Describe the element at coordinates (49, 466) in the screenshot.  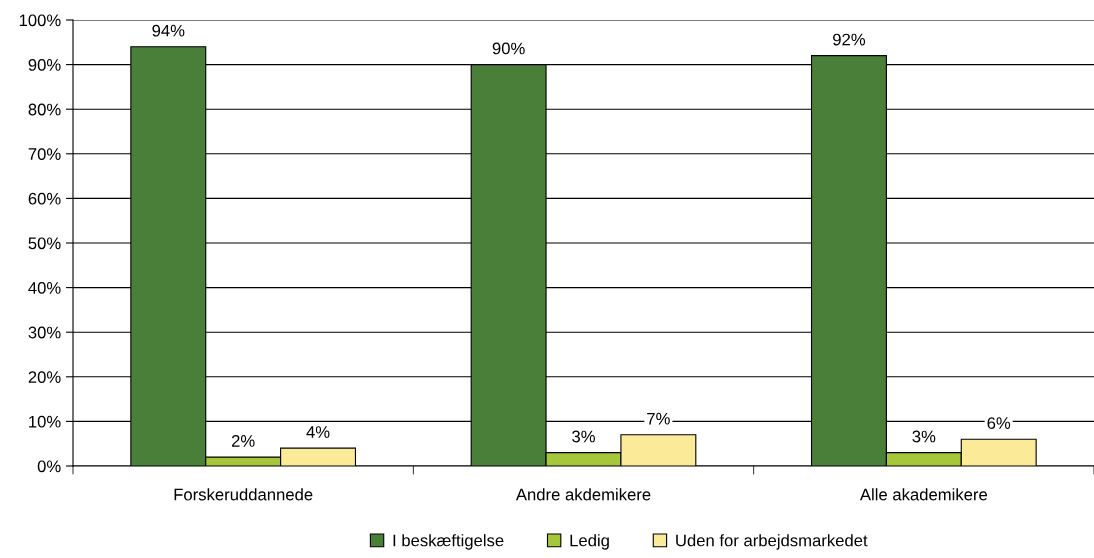
I see `y-tick-label: 0%` at that location.